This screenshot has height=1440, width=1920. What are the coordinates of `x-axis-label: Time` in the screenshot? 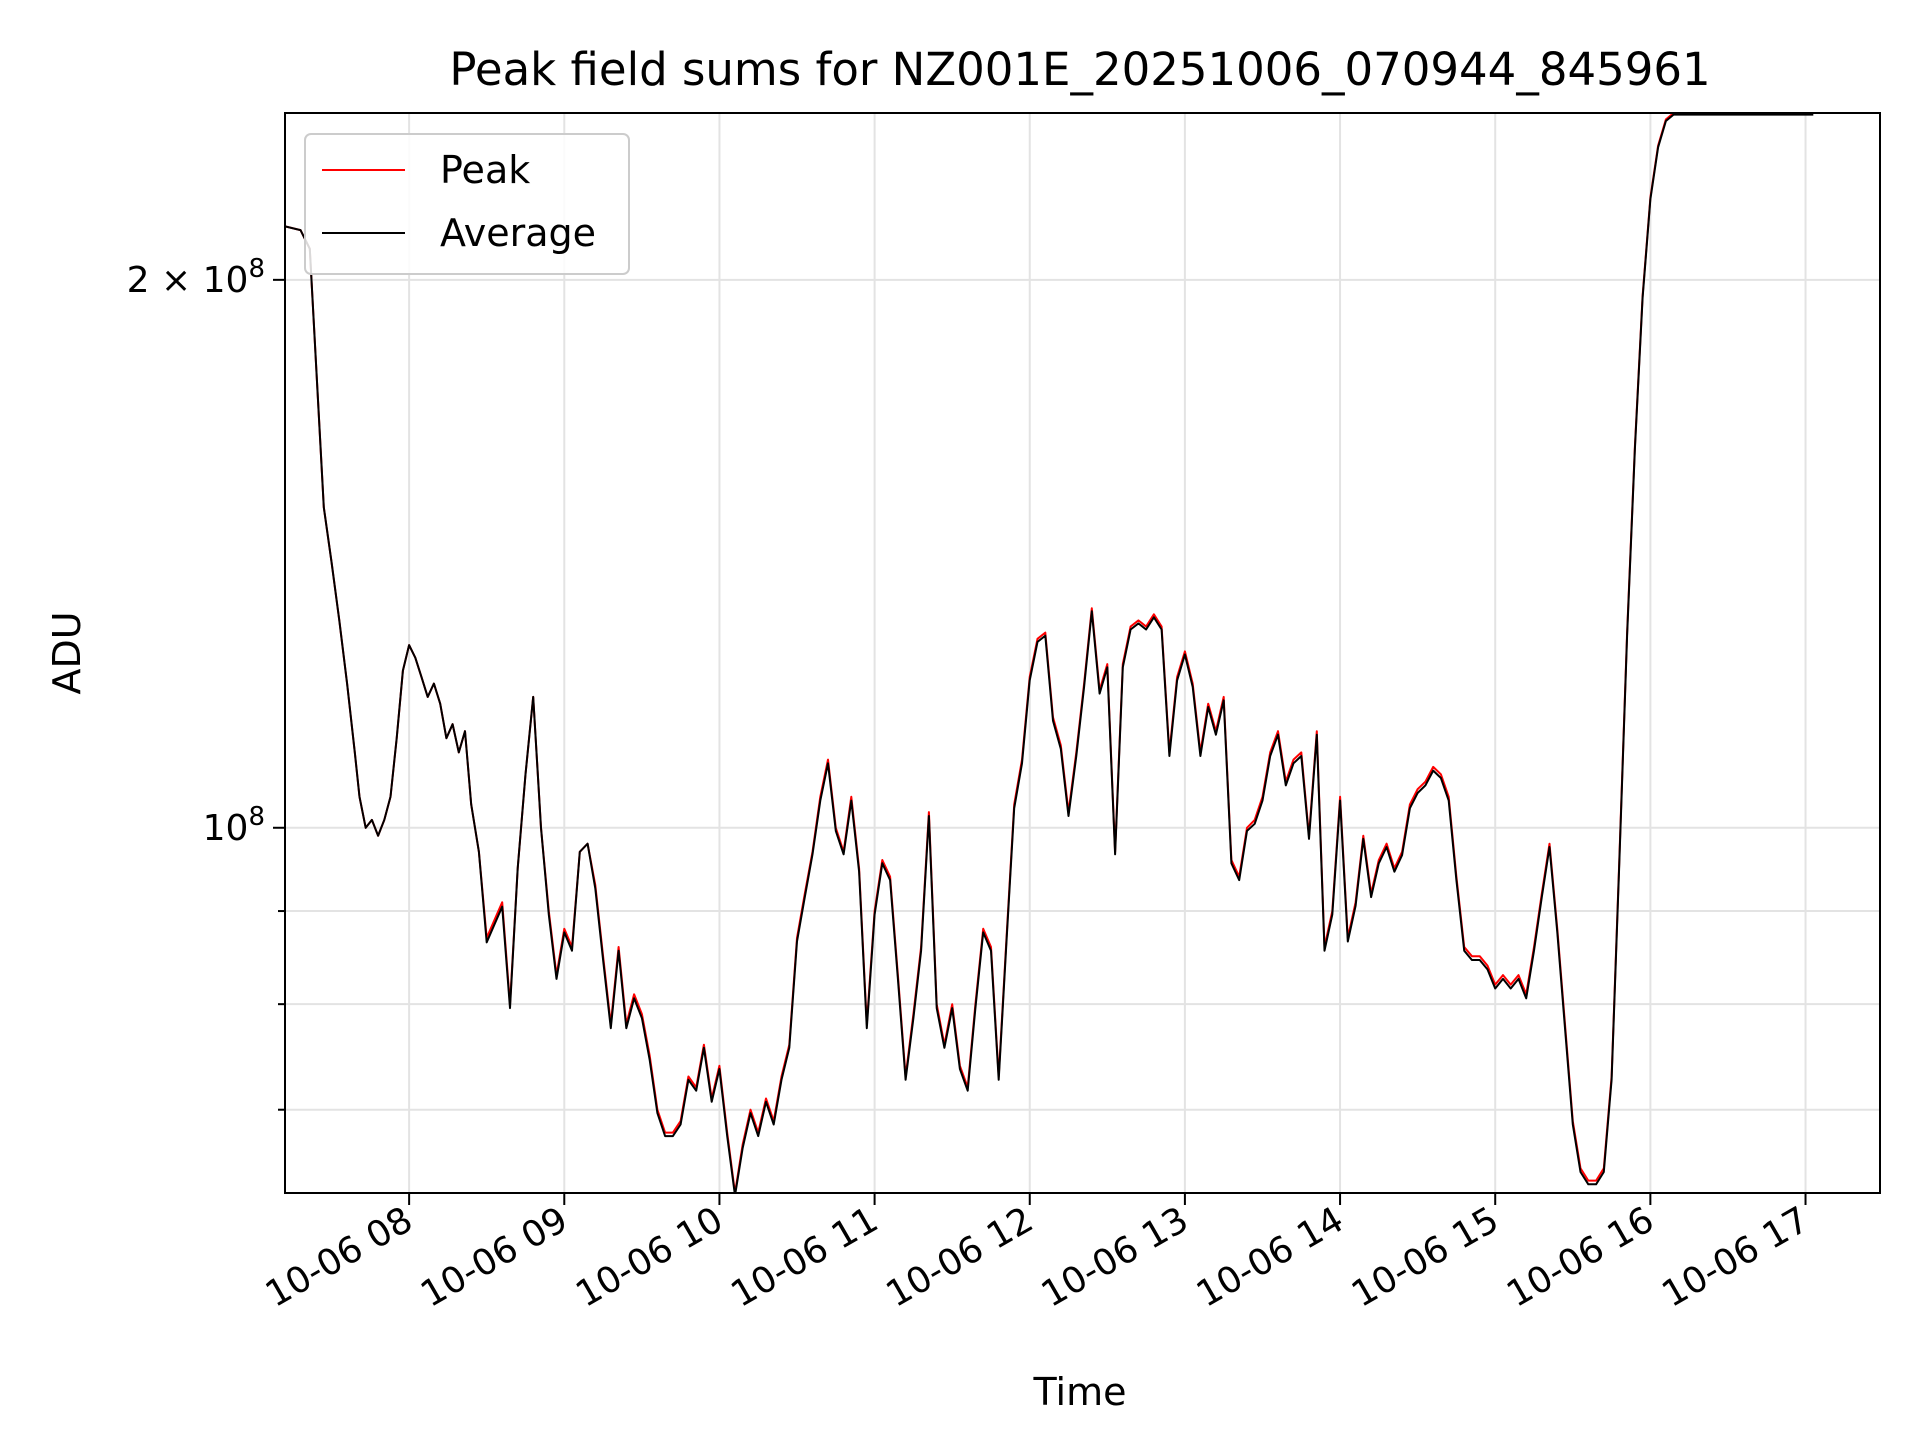 It's located at (1080, 1392).